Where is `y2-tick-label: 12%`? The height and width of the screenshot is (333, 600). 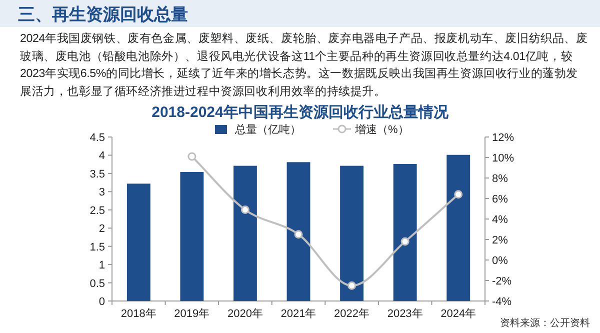 y2-tick-label: 12% is located at coordinates (503, 138).